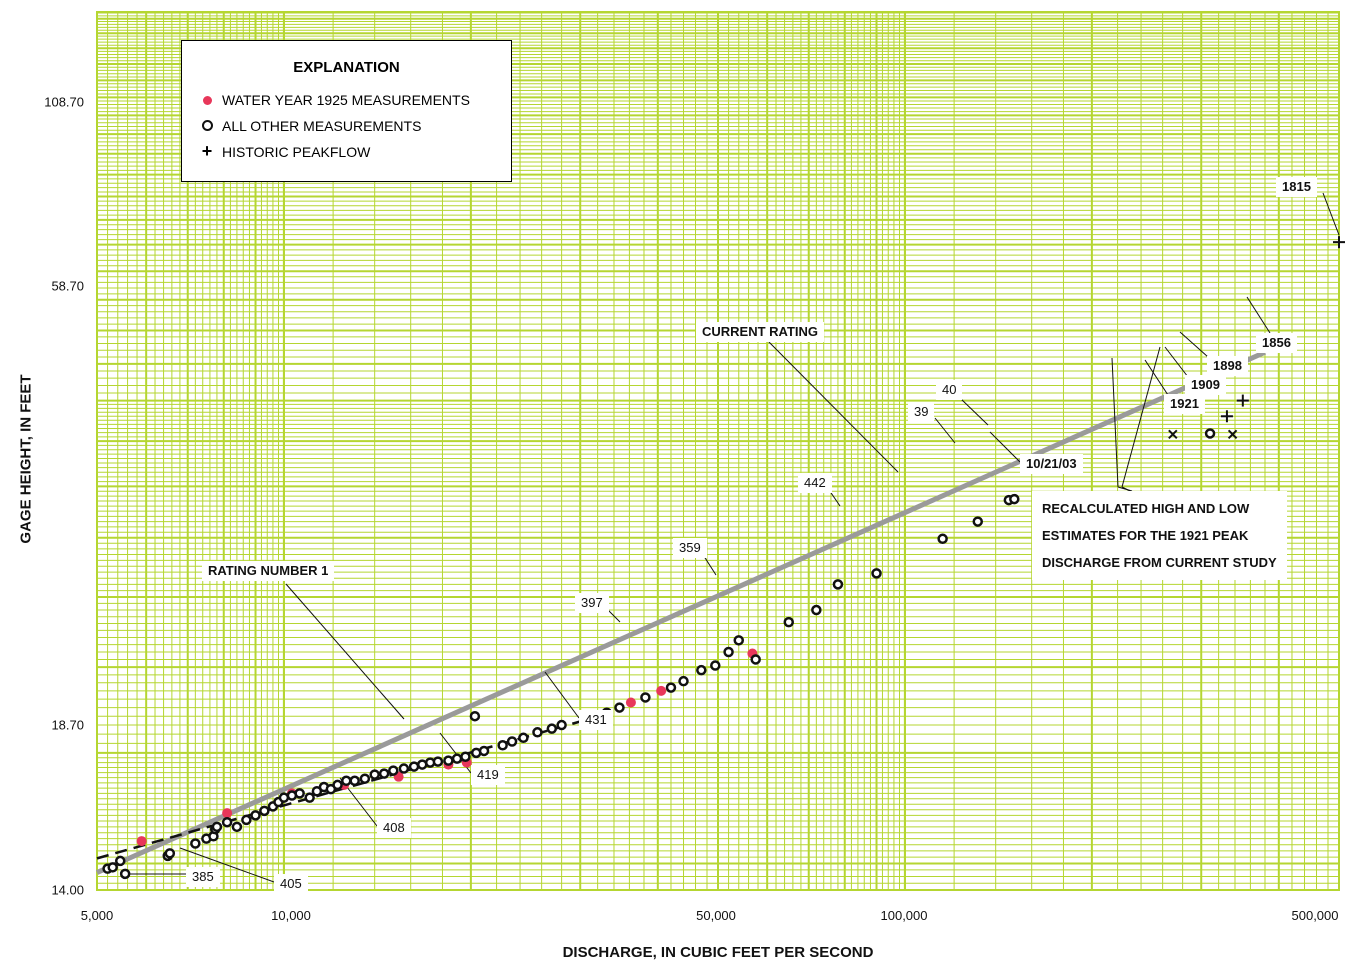 This screenshot has width=1356, height=973. I want to click on y-tick-label: 14.00, so click(67, 890).